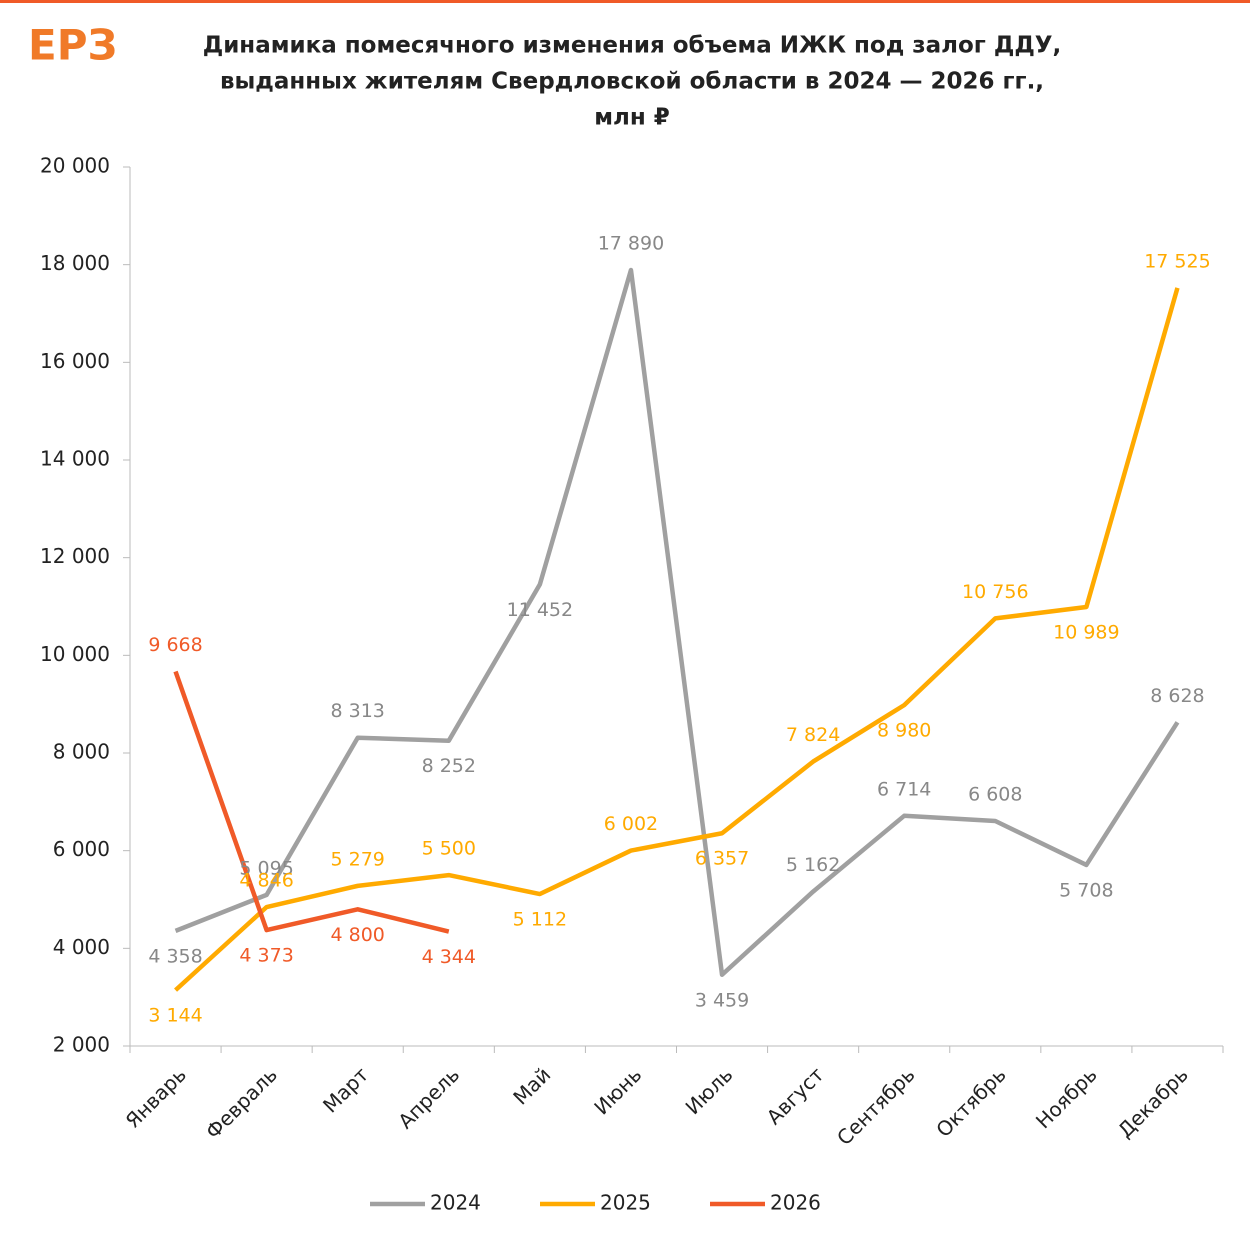 The width and height of the screenshot is (1250, 1237). What do you see at coordinates (175, 1016) in the screenshot?
I see `data-label: 3 144` at bounding box center [175, 1016].